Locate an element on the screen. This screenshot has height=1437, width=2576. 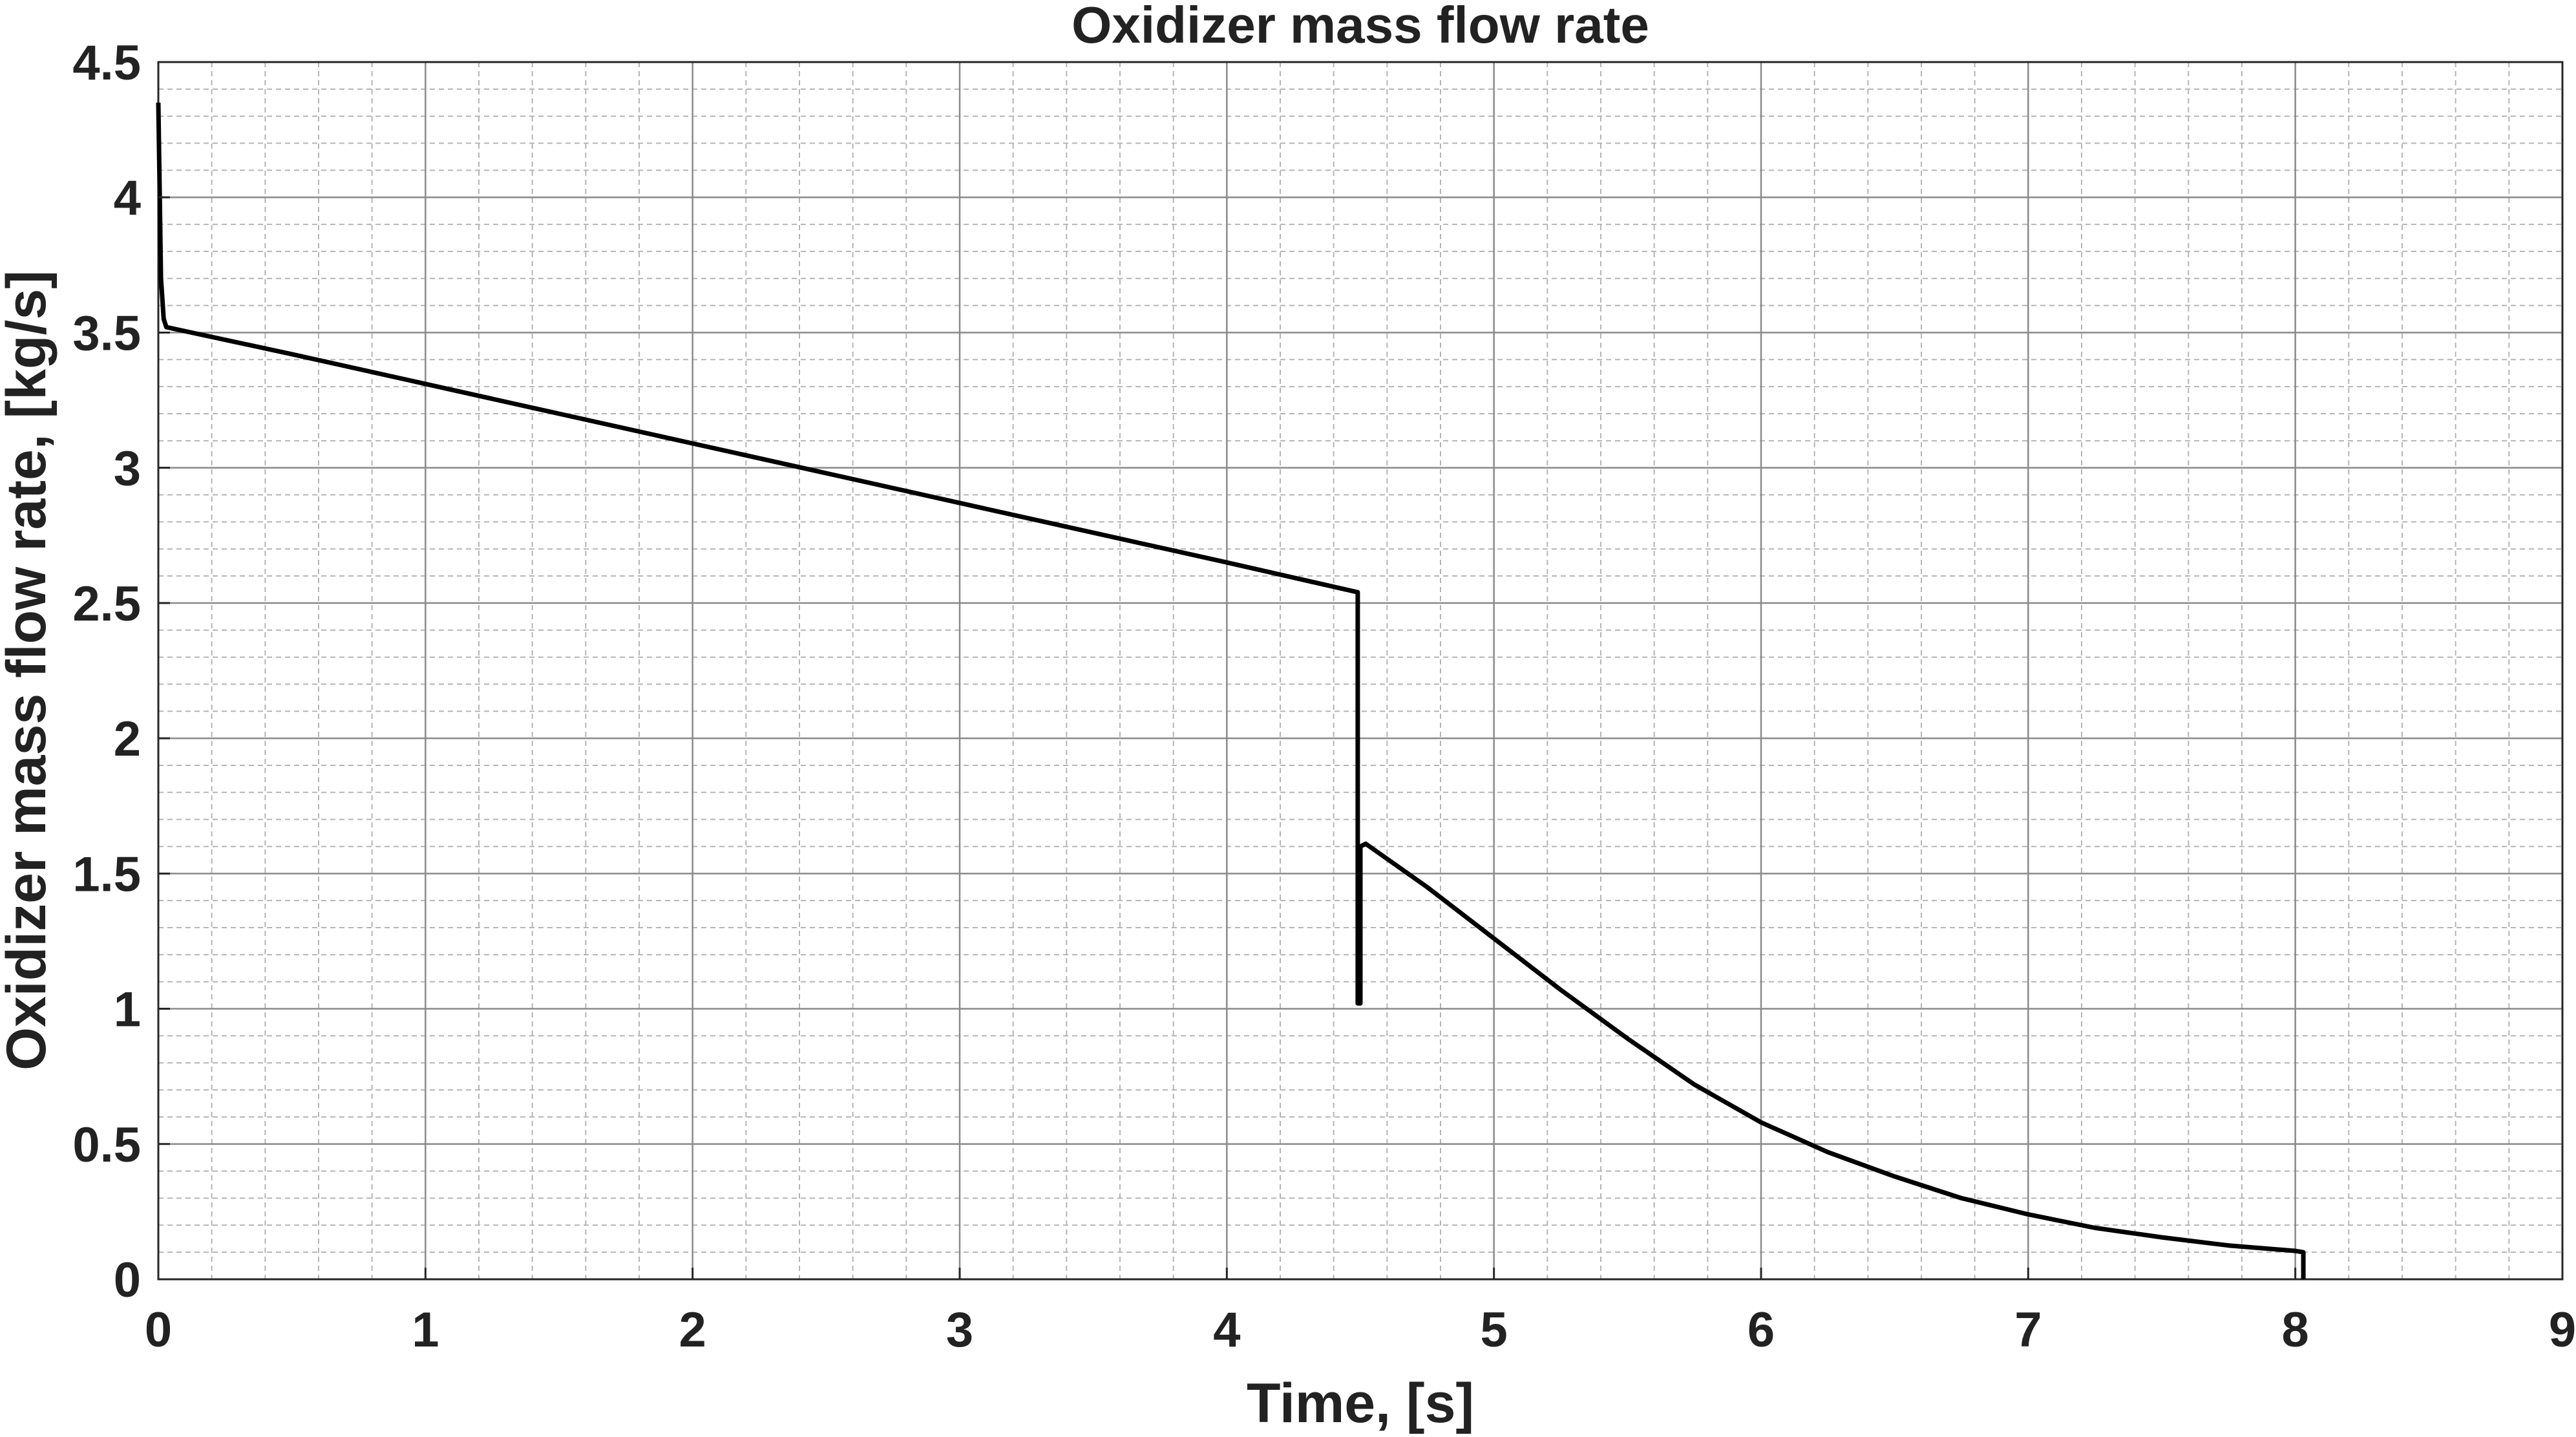
x-tick-label: 2 is located at coordinates (692, 1330).